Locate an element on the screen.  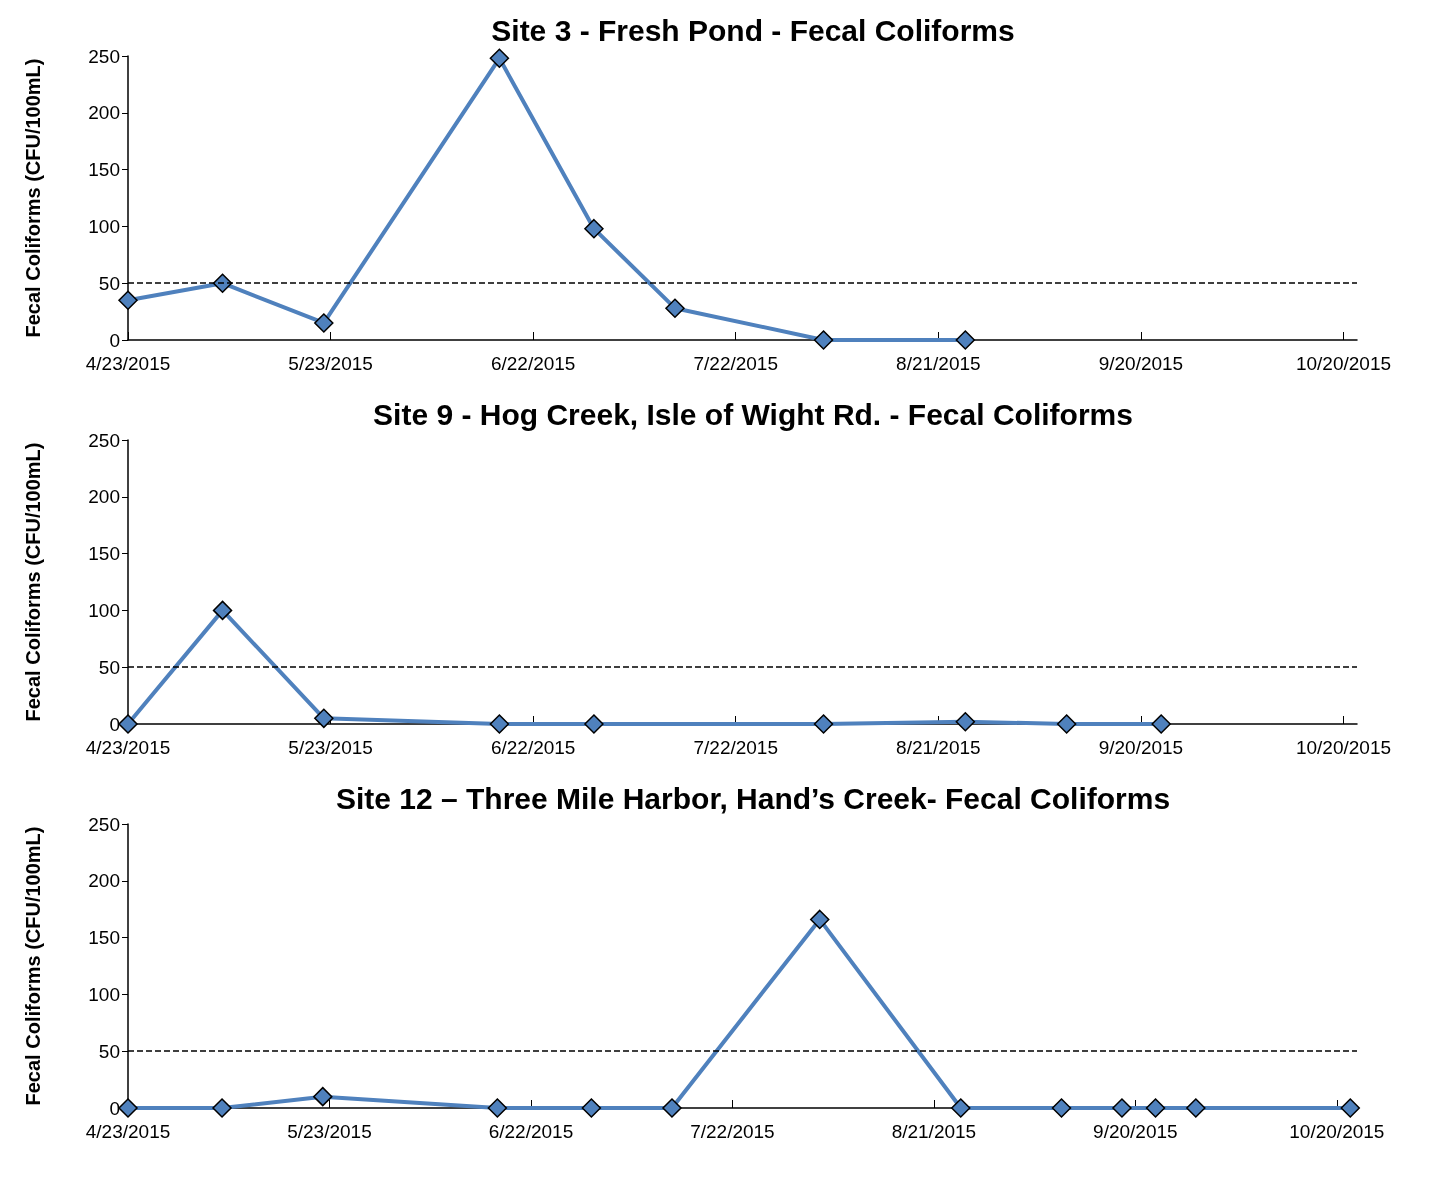
chart-title: Site 12 – Three Mile Harbor, Hand’s Creek- Fecal Coliforms is located at coordinates (753, 798).